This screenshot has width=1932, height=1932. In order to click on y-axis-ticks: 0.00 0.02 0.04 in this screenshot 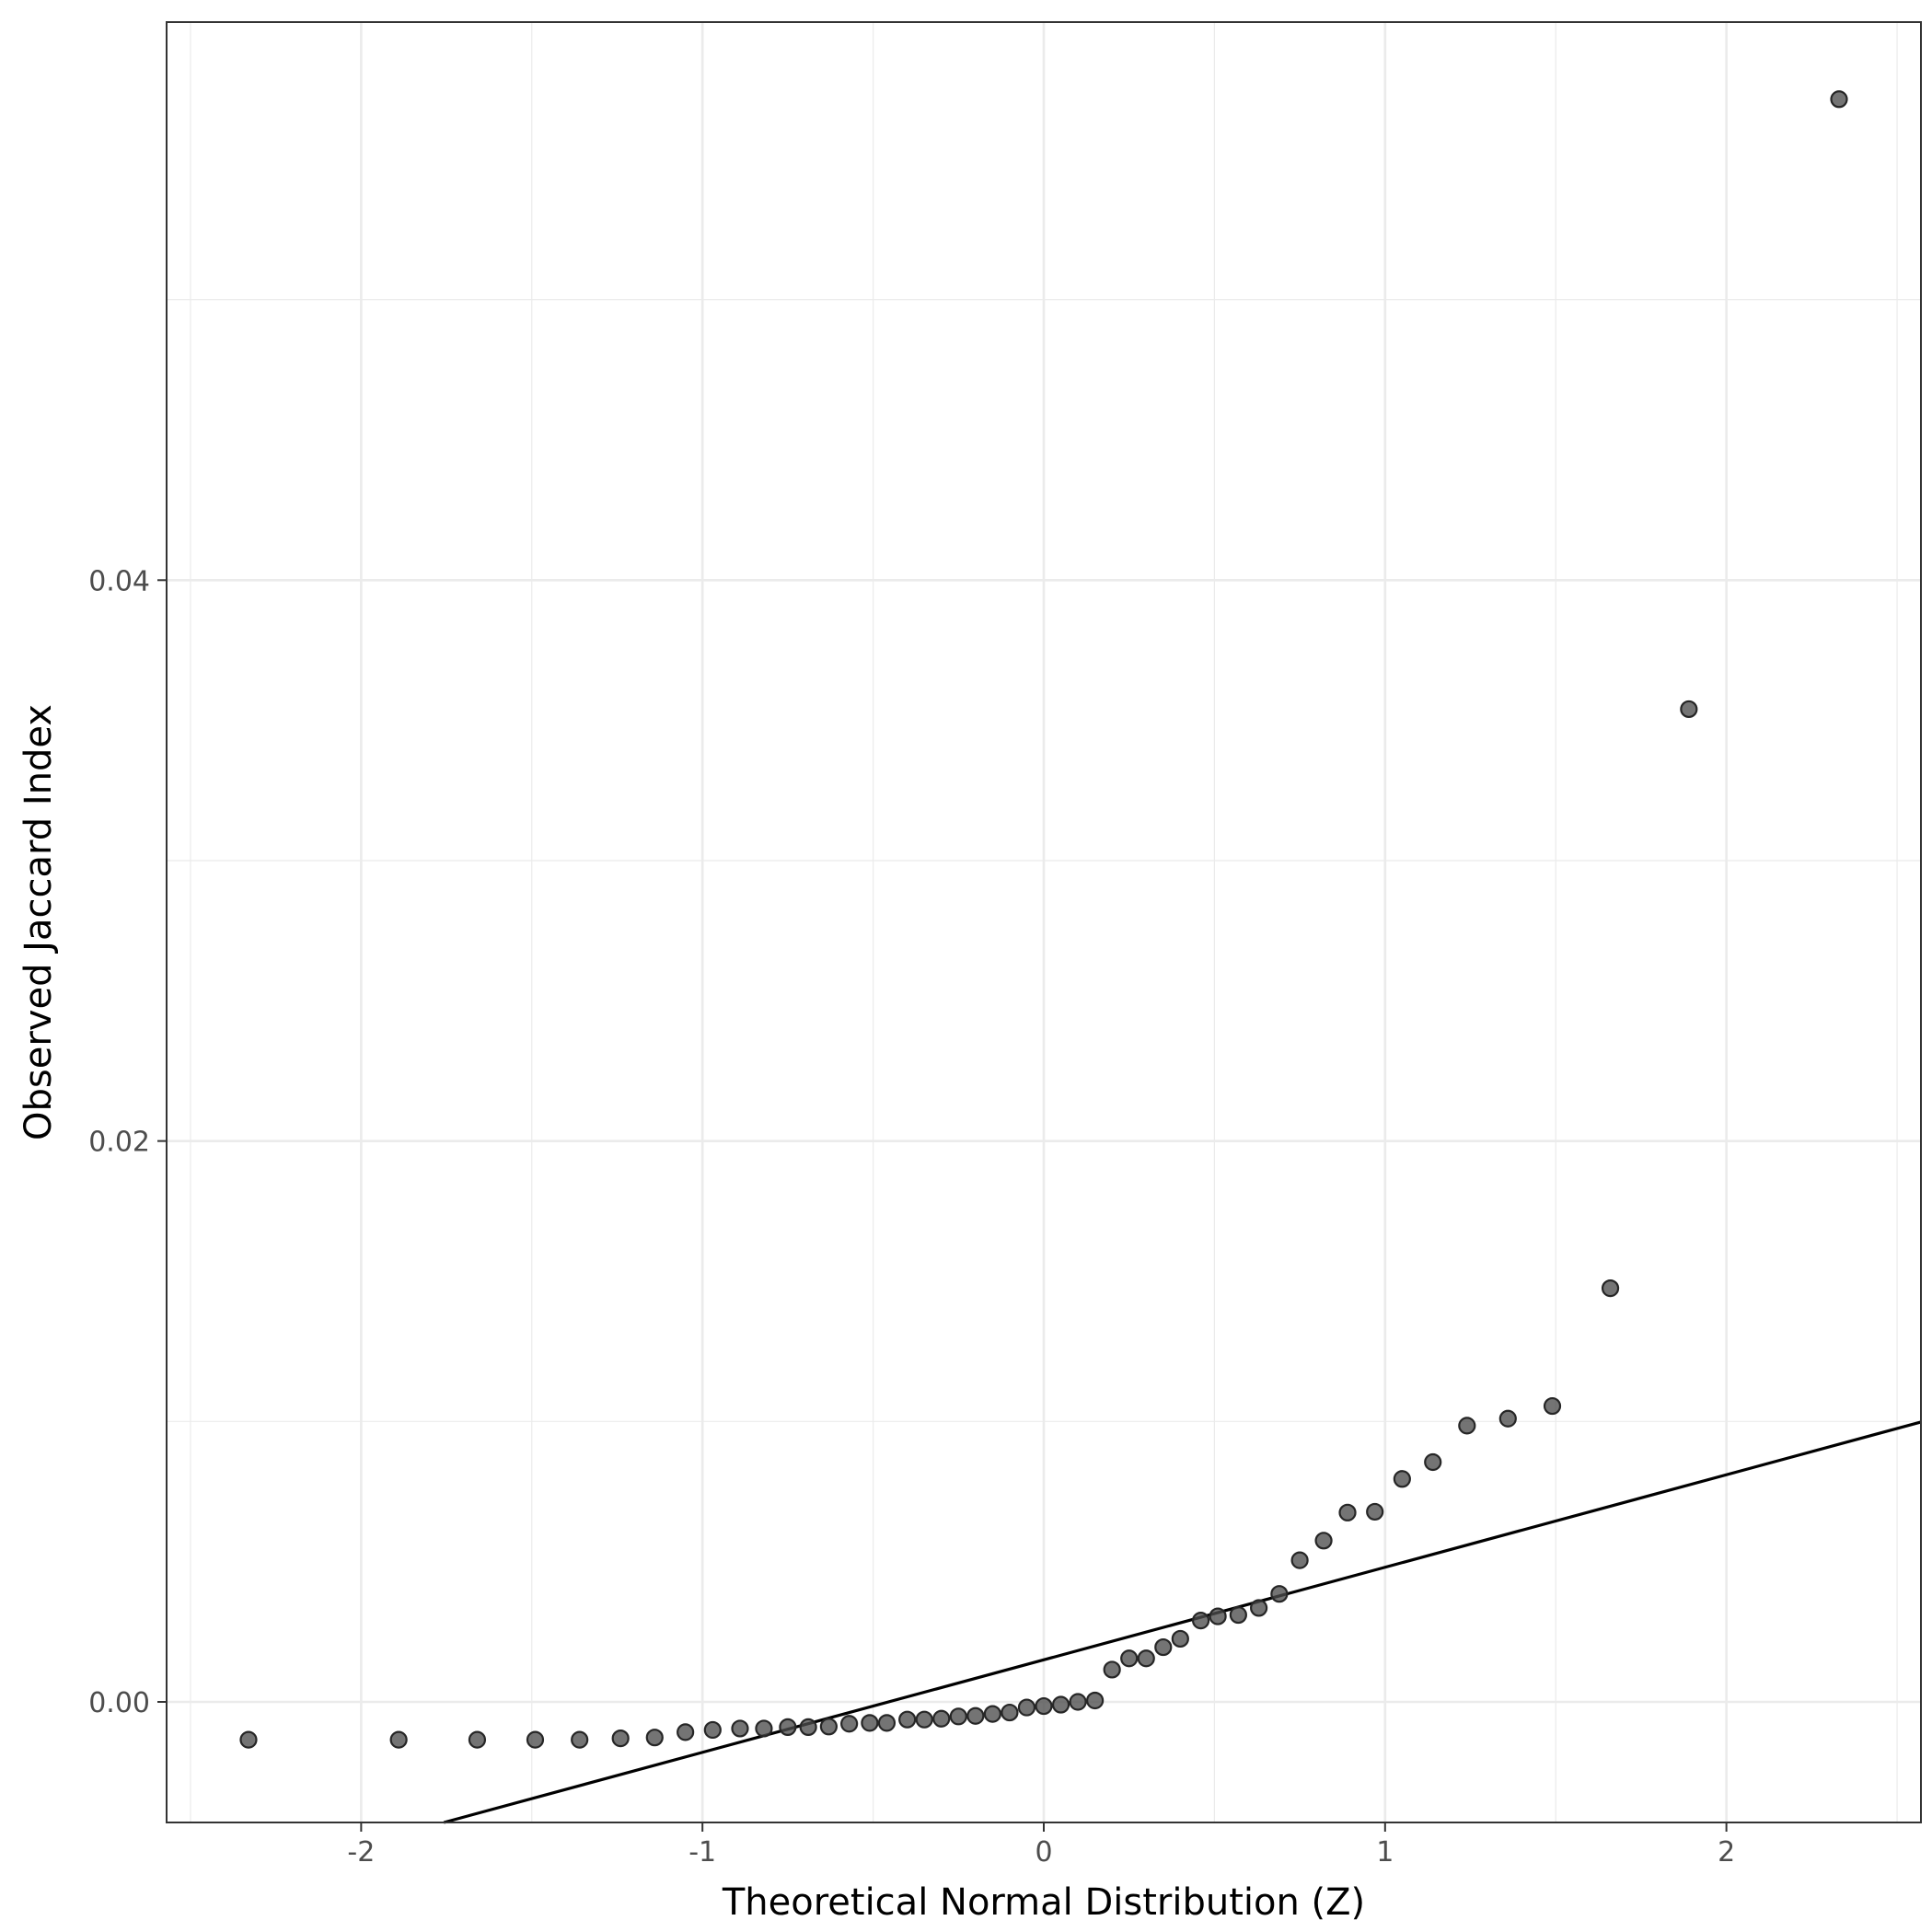, I will do `click(127, 1142)`.